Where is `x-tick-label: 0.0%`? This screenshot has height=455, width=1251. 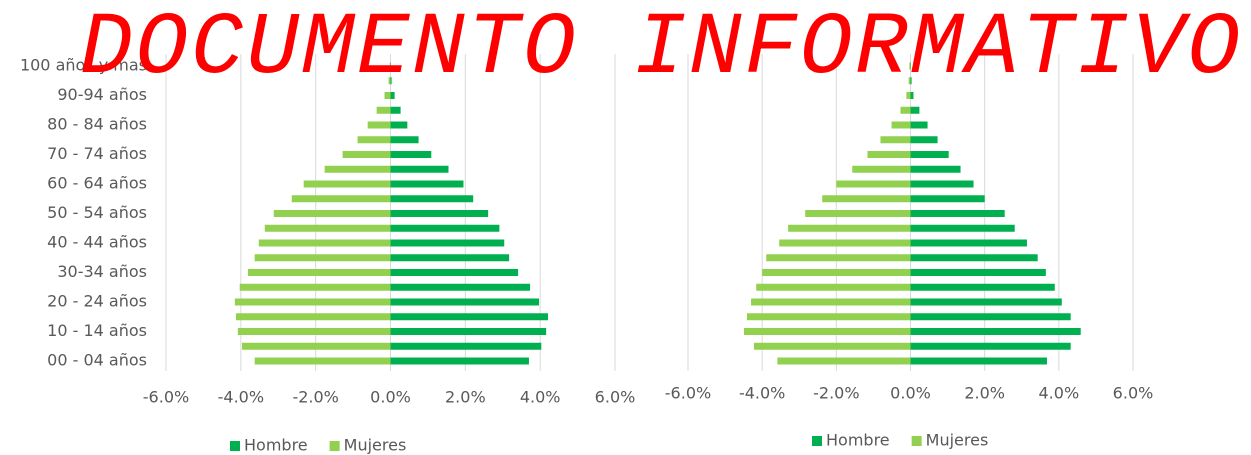
x-tick-label: 0.0% is located at coordinates (910, 393).